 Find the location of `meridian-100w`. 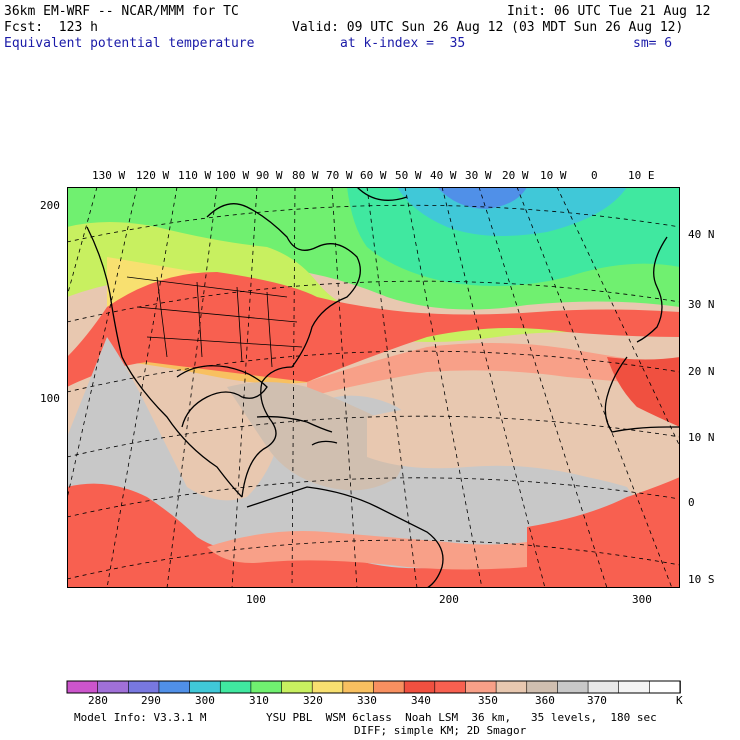

meridian-100w is located at coordinates (142, 387).